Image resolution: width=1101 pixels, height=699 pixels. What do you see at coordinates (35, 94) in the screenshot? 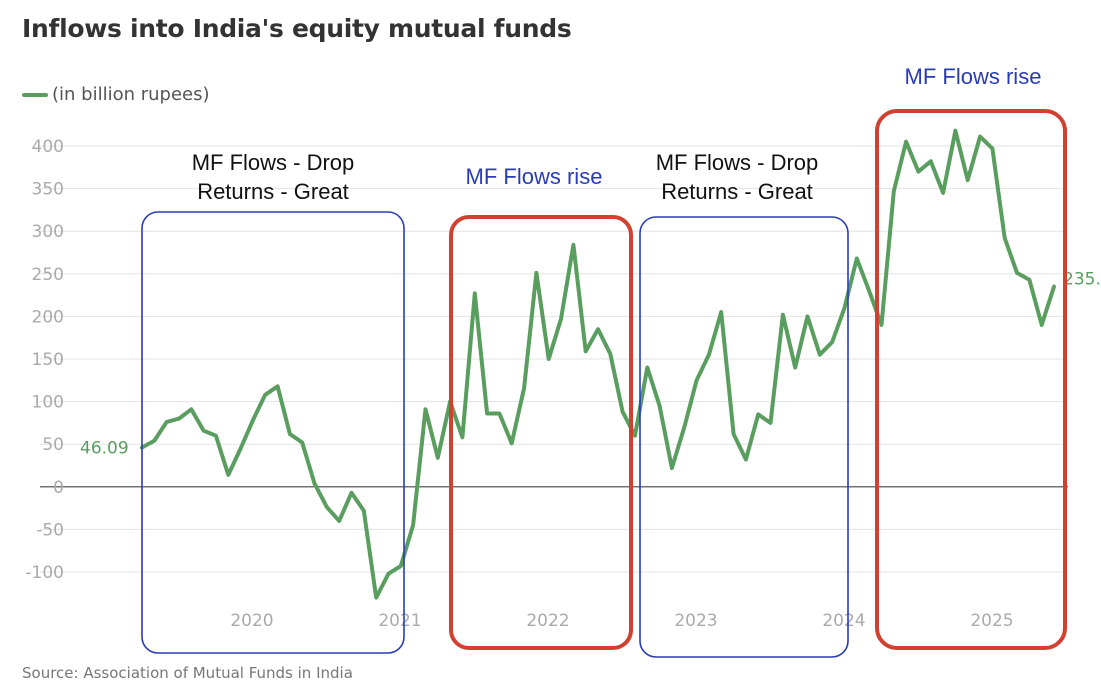
I see `legend-swatch` at bounding box center [35, 94].